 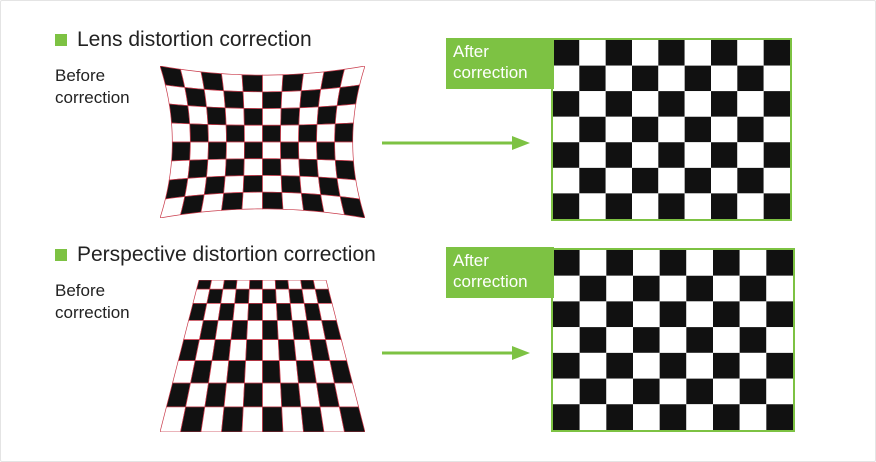 What do you see at coordinates (226, 255) in the screenshot?
I see `perspective-title-text: Perspective distortion correction` at bounding box center [226, 255].